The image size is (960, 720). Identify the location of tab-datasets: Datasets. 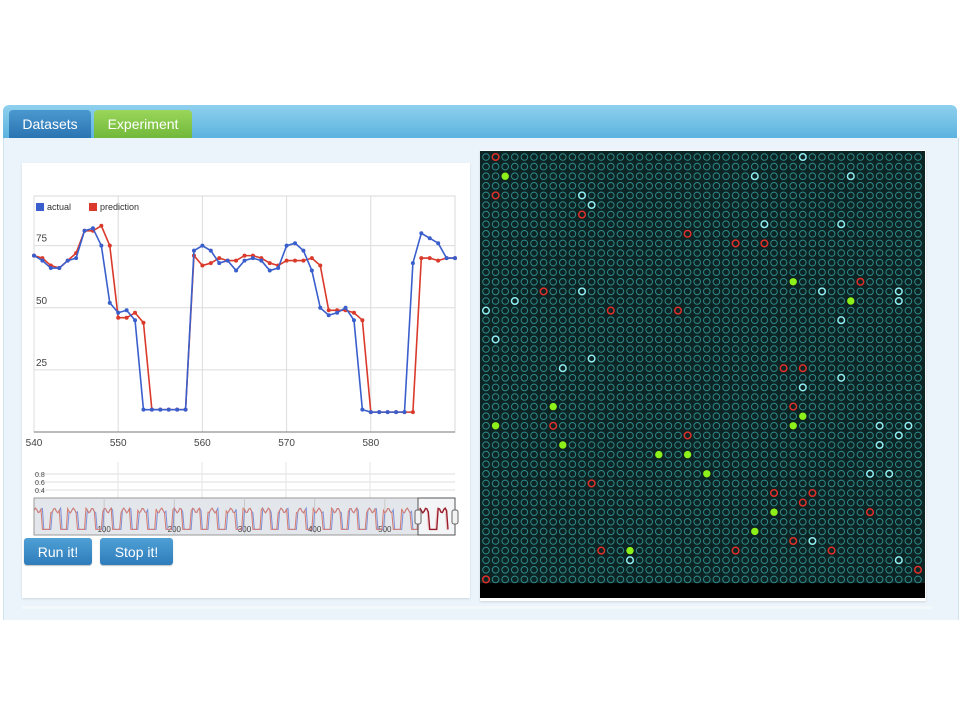
(50, 124).